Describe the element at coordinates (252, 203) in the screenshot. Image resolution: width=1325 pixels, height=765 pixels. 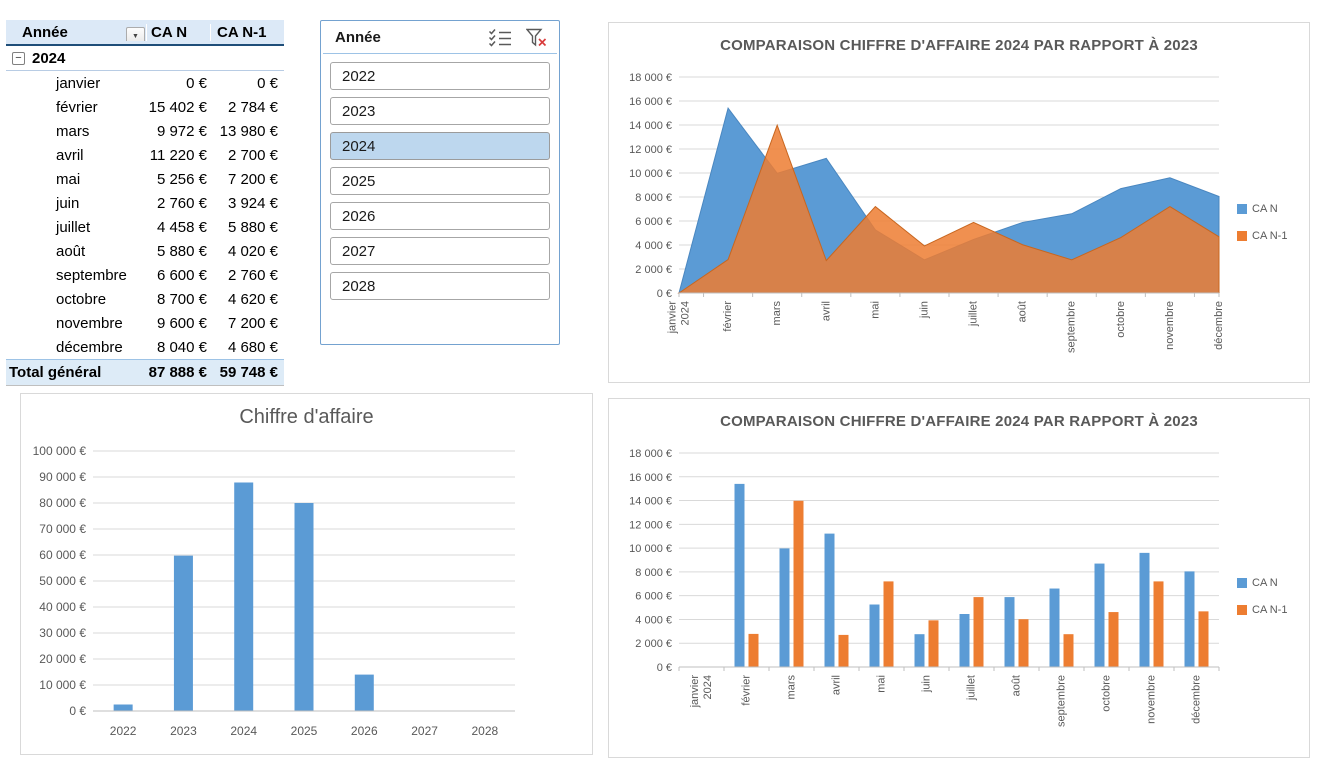
I see `row-ca-n1-value: 3 924 €` at that location.